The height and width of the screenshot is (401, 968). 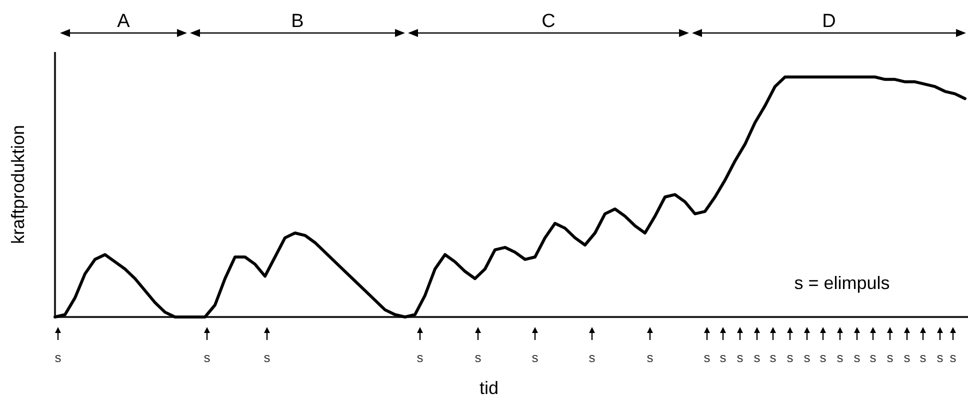 What do you see at coordinates (549, 21) in the screenshot?
I see `text: C` at bounding box center [549, 21].